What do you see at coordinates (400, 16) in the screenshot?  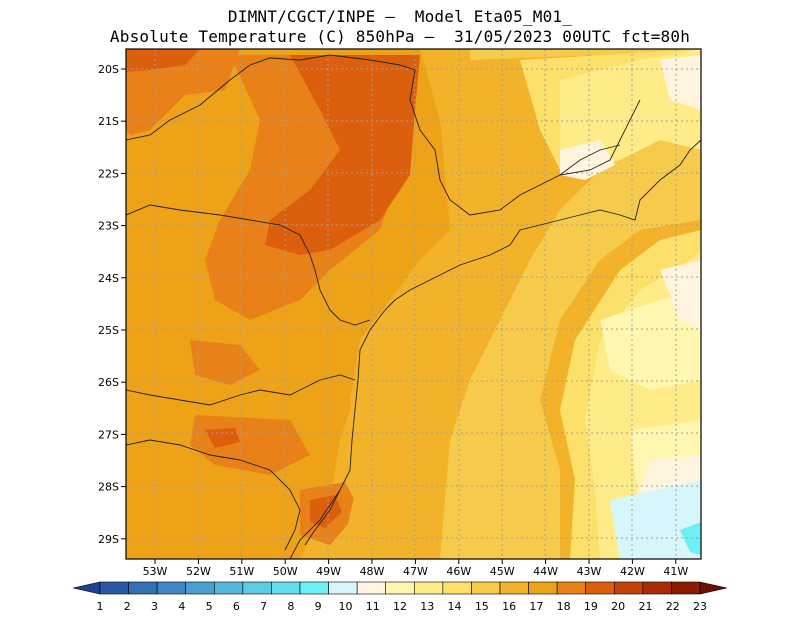 I see `chart-title: DIMNT/CGCT/INPE – Model Eta05_M01_` at bounding box center [400, 16].